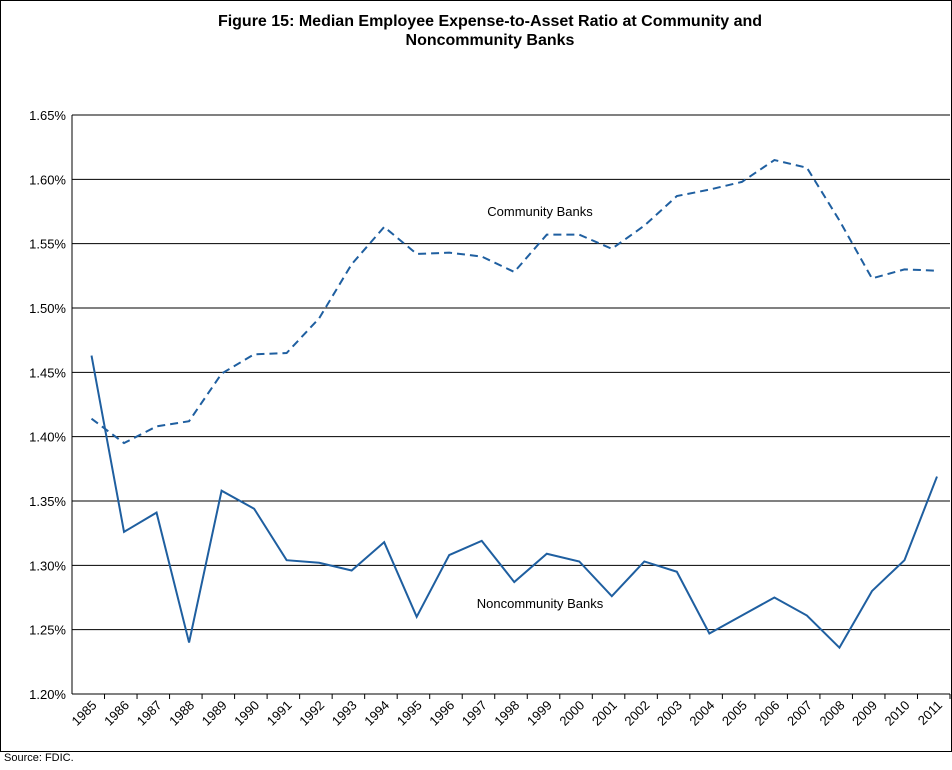 Image resolution: width=952 pixels, height=770 pixels. I want to click on series-label: Noncommunity Banks, so click(540, 603).